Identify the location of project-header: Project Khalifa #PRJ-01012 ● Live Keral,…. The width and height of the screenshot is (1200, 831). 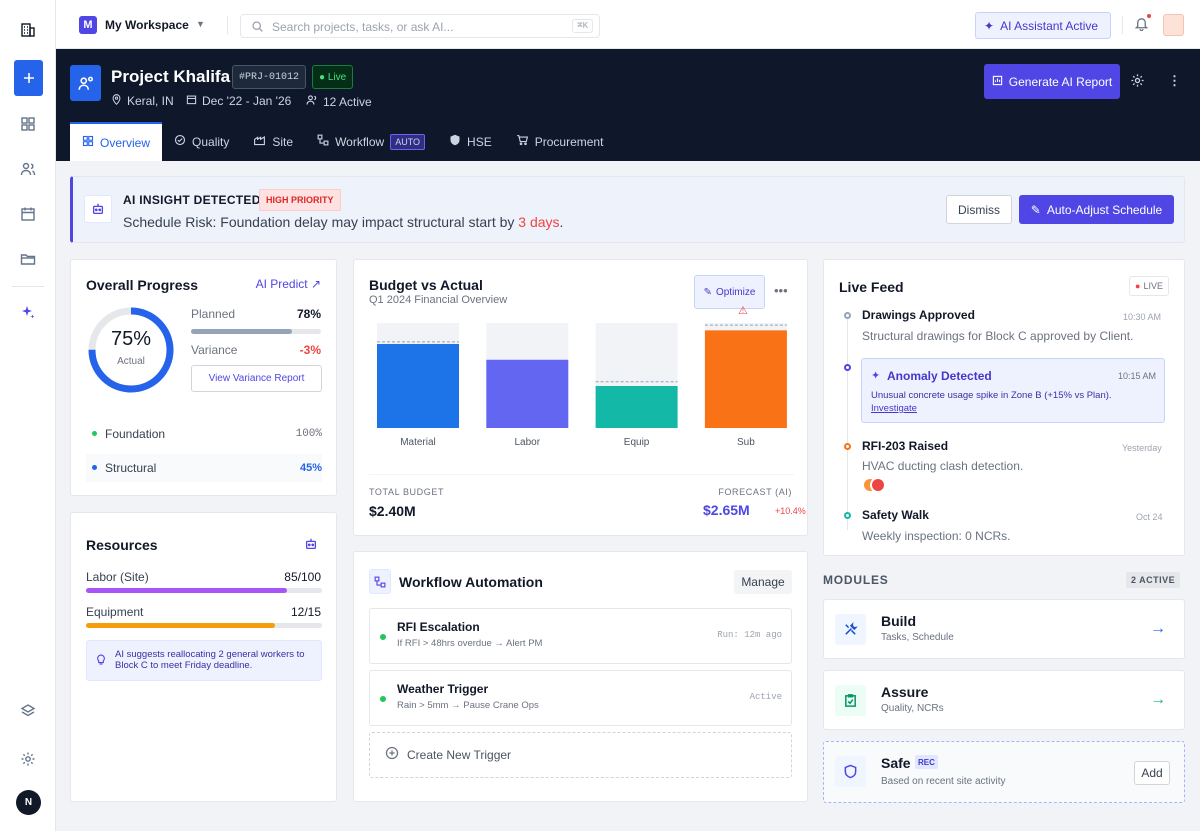
(628, 105).